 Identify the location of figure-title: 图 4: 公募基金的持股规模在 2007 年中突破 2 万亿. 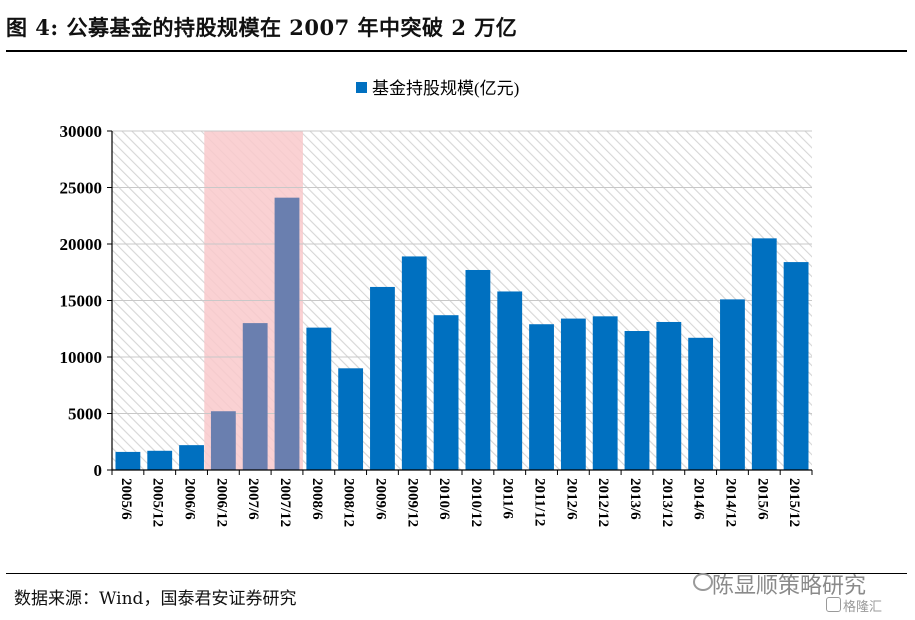
(262, 27).